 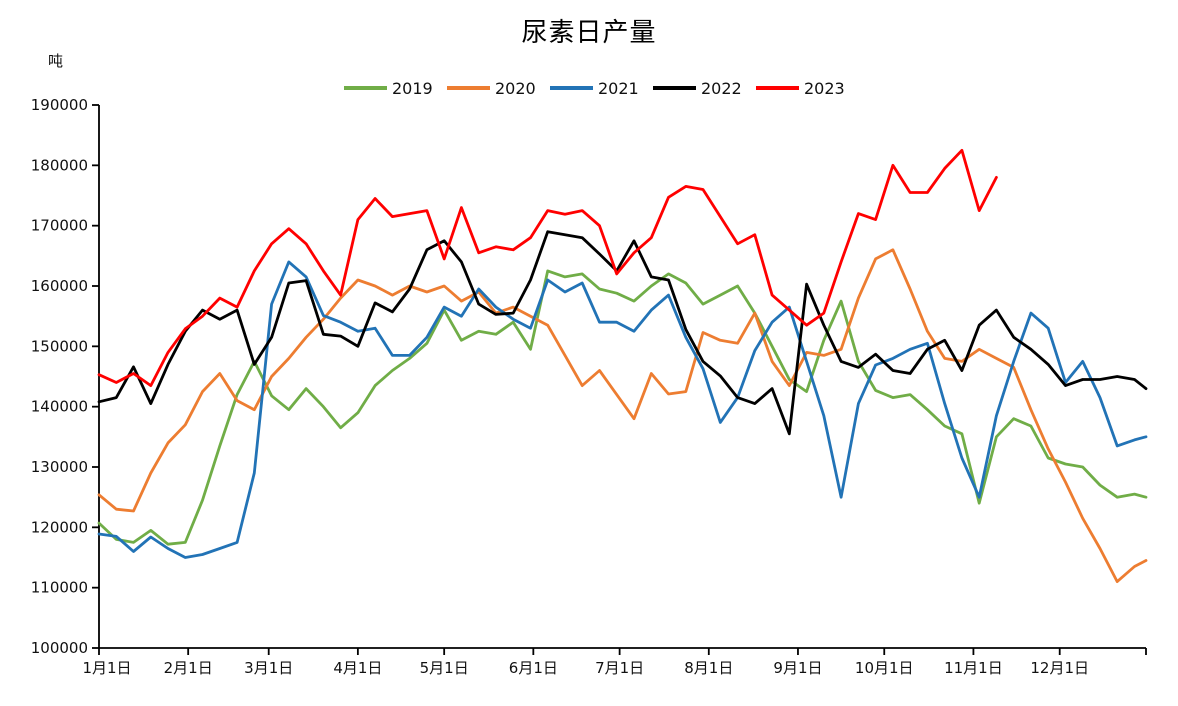 I want to click on y-tick-label: 120000, so click(x=59, y=527).